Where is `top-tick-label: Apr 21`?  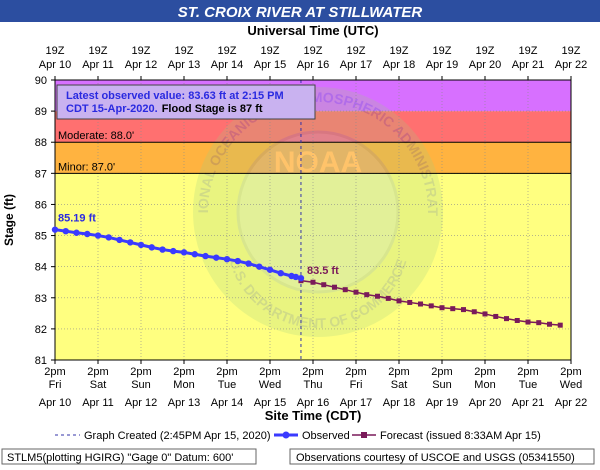 top-tick-label: Apr 21 is located at coordinates (528, 65).